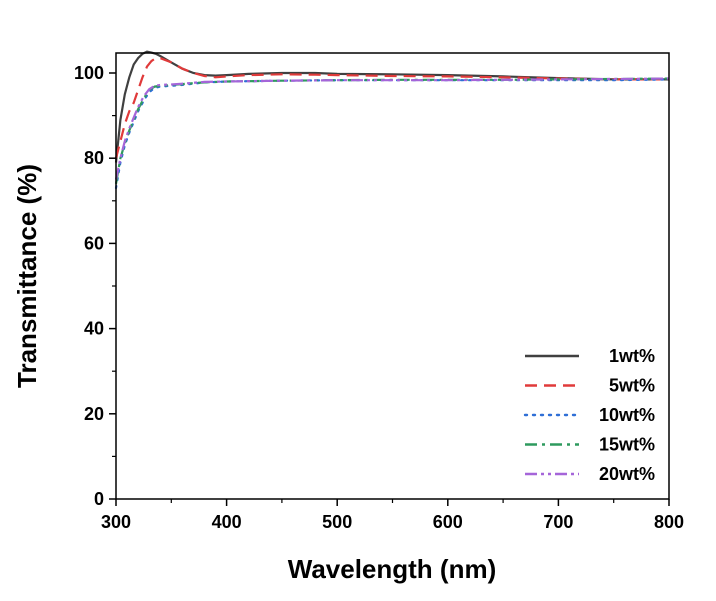 This screenshot has width=716, height=601. What do you see at coordinates (632, 386) in the screenshot?
I see `legend-label: 5wt%` at bounding box center [632, 386].